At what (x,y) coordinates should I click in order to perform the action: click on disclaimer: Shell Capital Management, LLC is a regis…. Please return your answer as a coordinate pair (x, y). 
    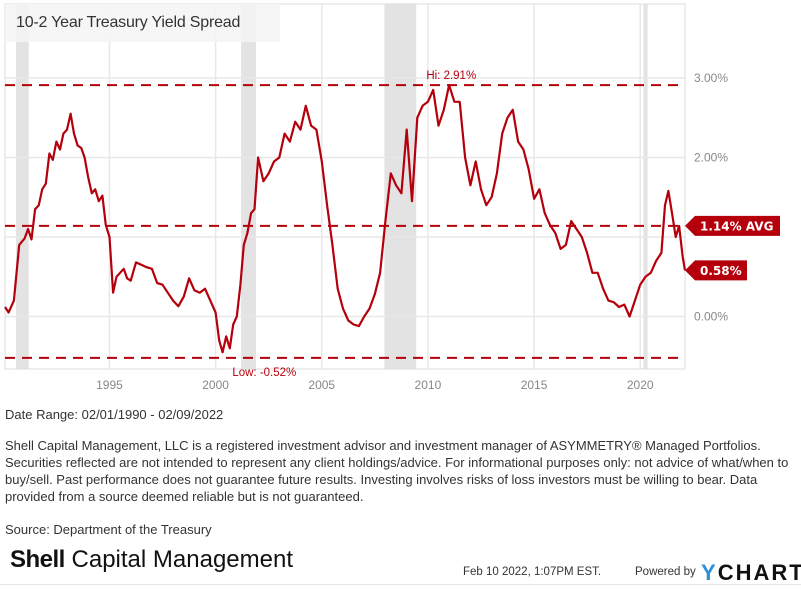
    Looking at the image, I should click on (397, 471).